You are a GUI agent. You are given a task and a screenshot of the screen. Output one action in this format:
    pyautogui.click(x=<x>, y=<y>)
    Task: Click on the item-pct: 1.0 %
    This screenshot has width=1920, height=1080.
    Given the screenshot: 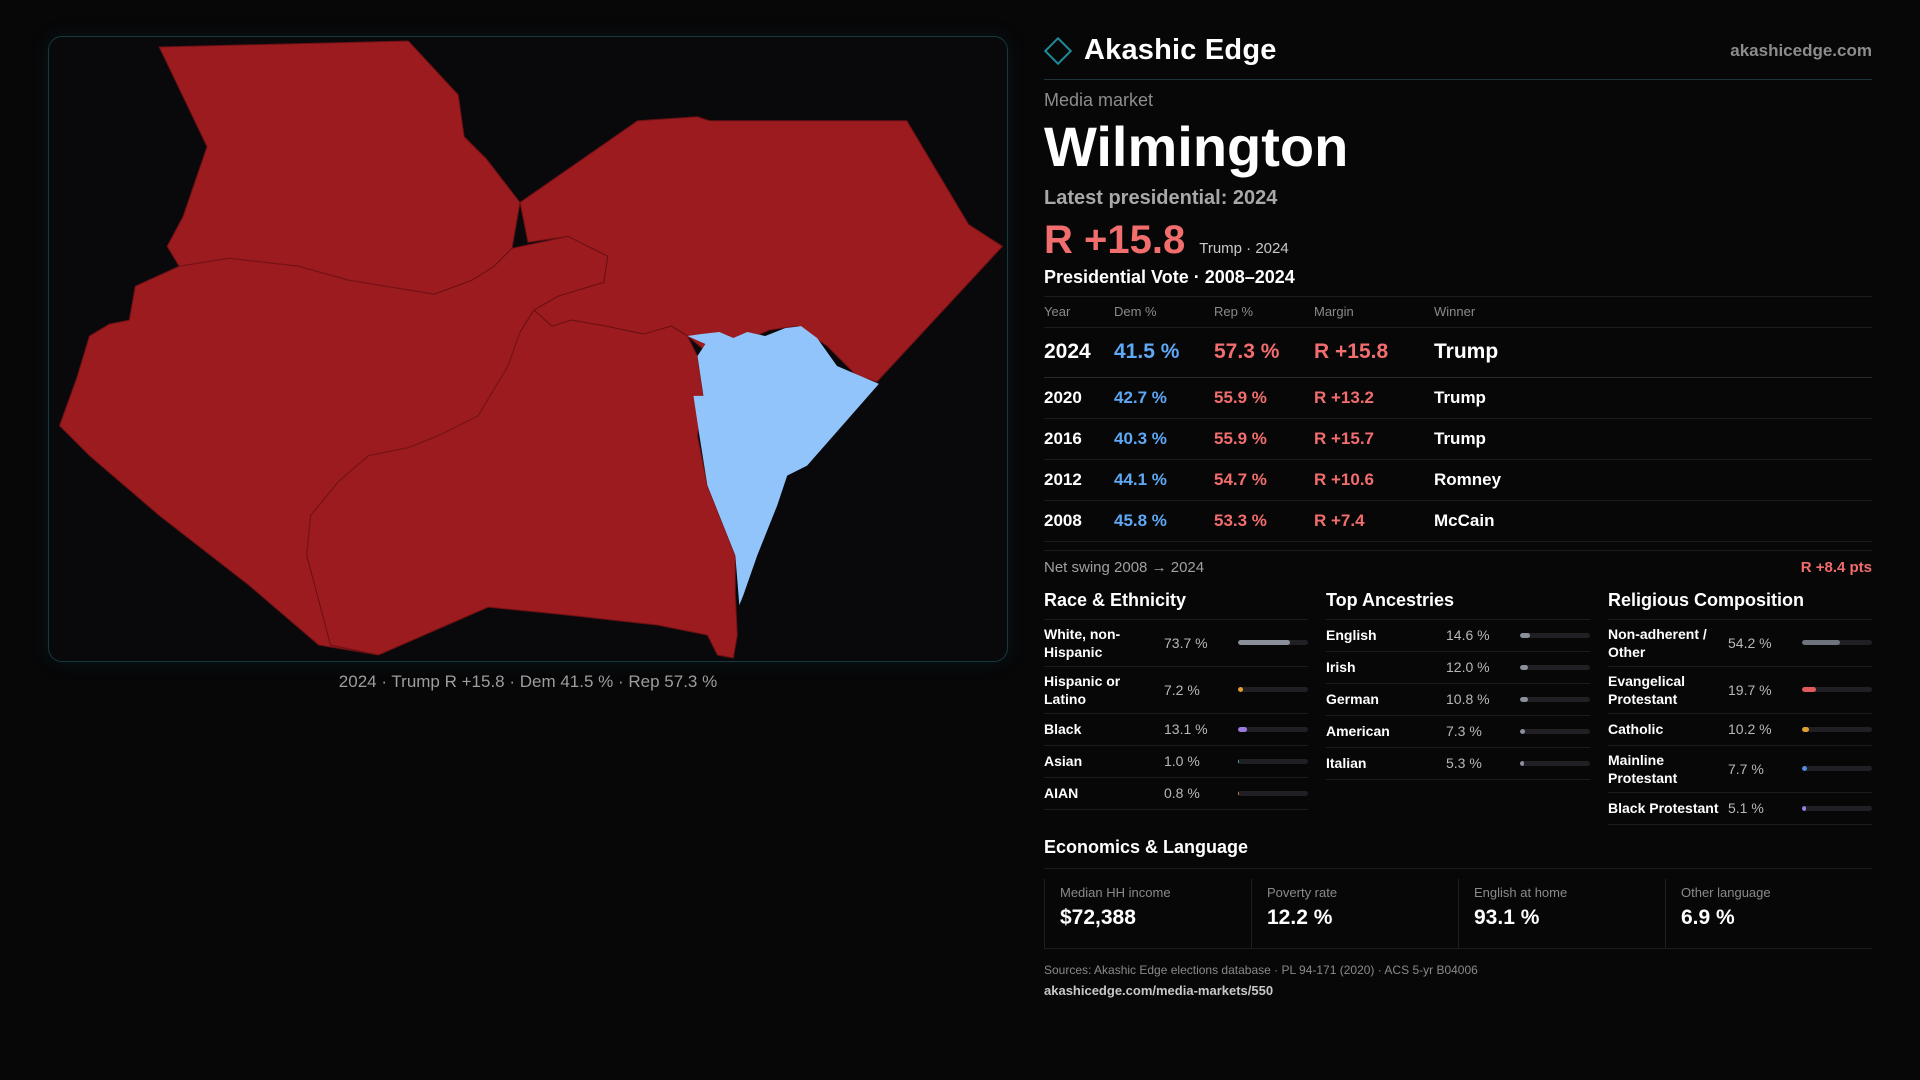 What is the action you would take?
    pyautogui.click(x=1182, y=761)
    